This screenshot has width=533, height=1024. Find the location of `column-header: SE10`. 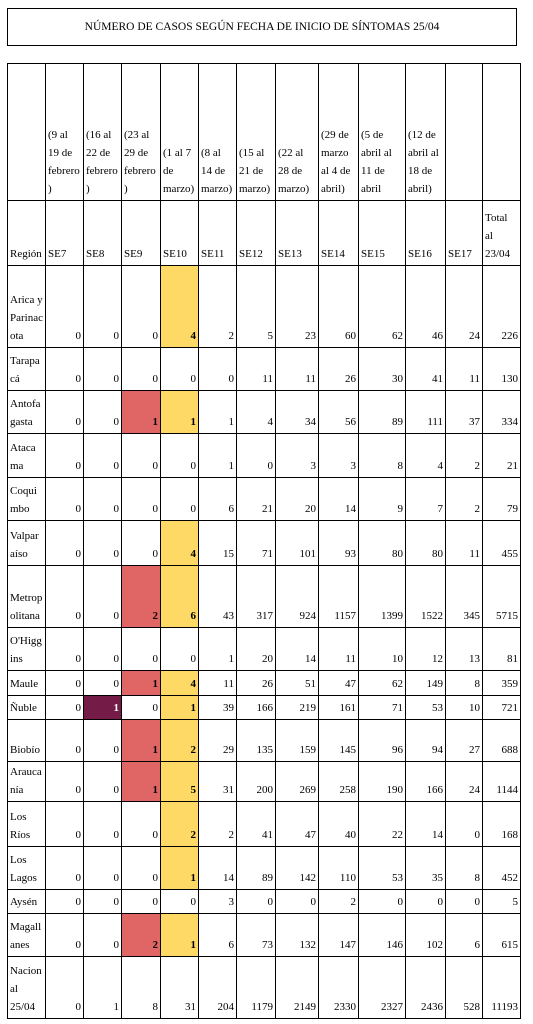

column-header: SE10 is located at coordinates (179, 233).